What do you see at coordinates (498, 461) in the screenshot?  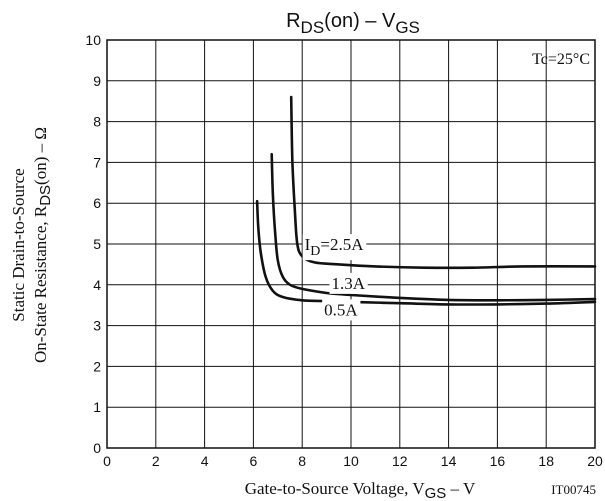 I see `x-tick-label: 16` at bounding box center [498, 461].